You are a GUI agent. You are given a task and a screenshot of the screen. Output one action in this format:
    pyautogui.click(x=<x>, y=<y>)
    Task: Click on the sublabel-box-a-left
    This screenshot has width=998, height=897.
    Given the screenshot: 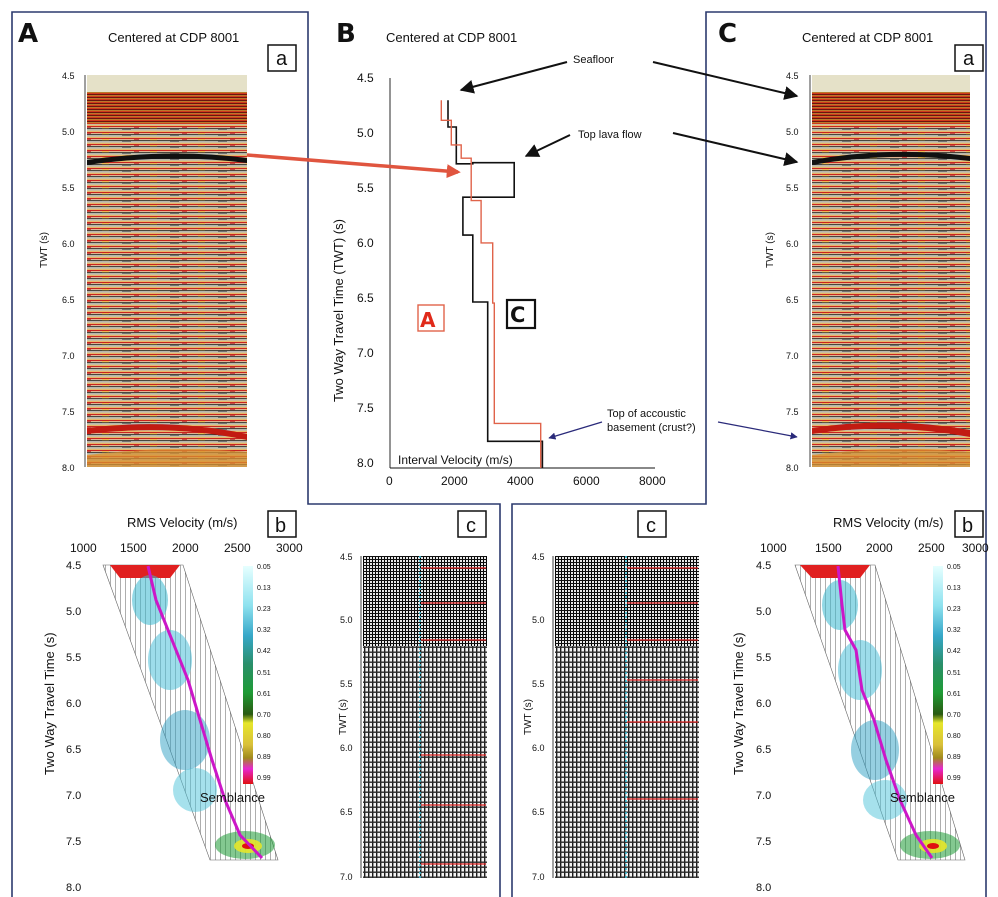 What is the action you would take?
    pyautogui.click(x=282, y=58)
    